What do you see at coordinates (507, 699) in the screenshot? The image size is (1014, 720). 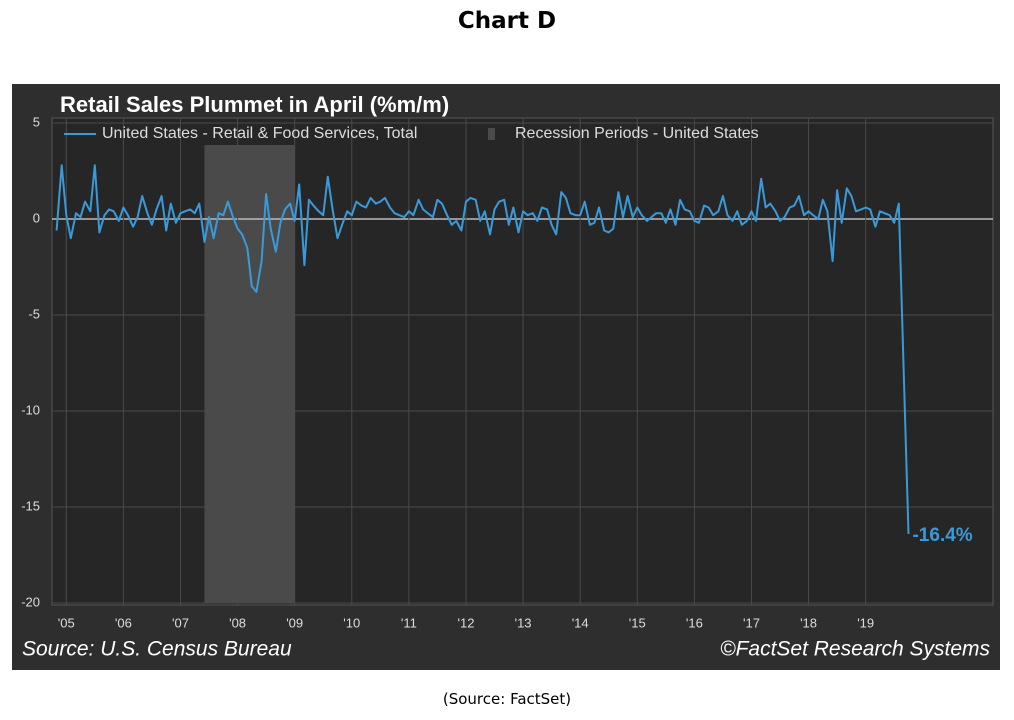 I see `footer: (Source: FactSet)` at bounding box center [507, 699].